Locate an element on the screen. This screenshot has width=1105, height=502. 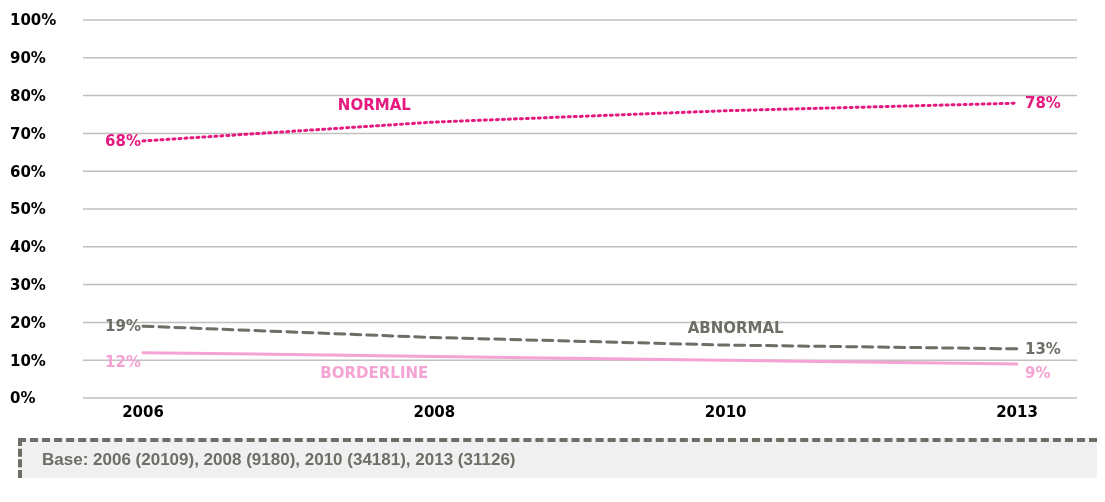
y-tick-label: 20% is located at coordinates (28, 322).